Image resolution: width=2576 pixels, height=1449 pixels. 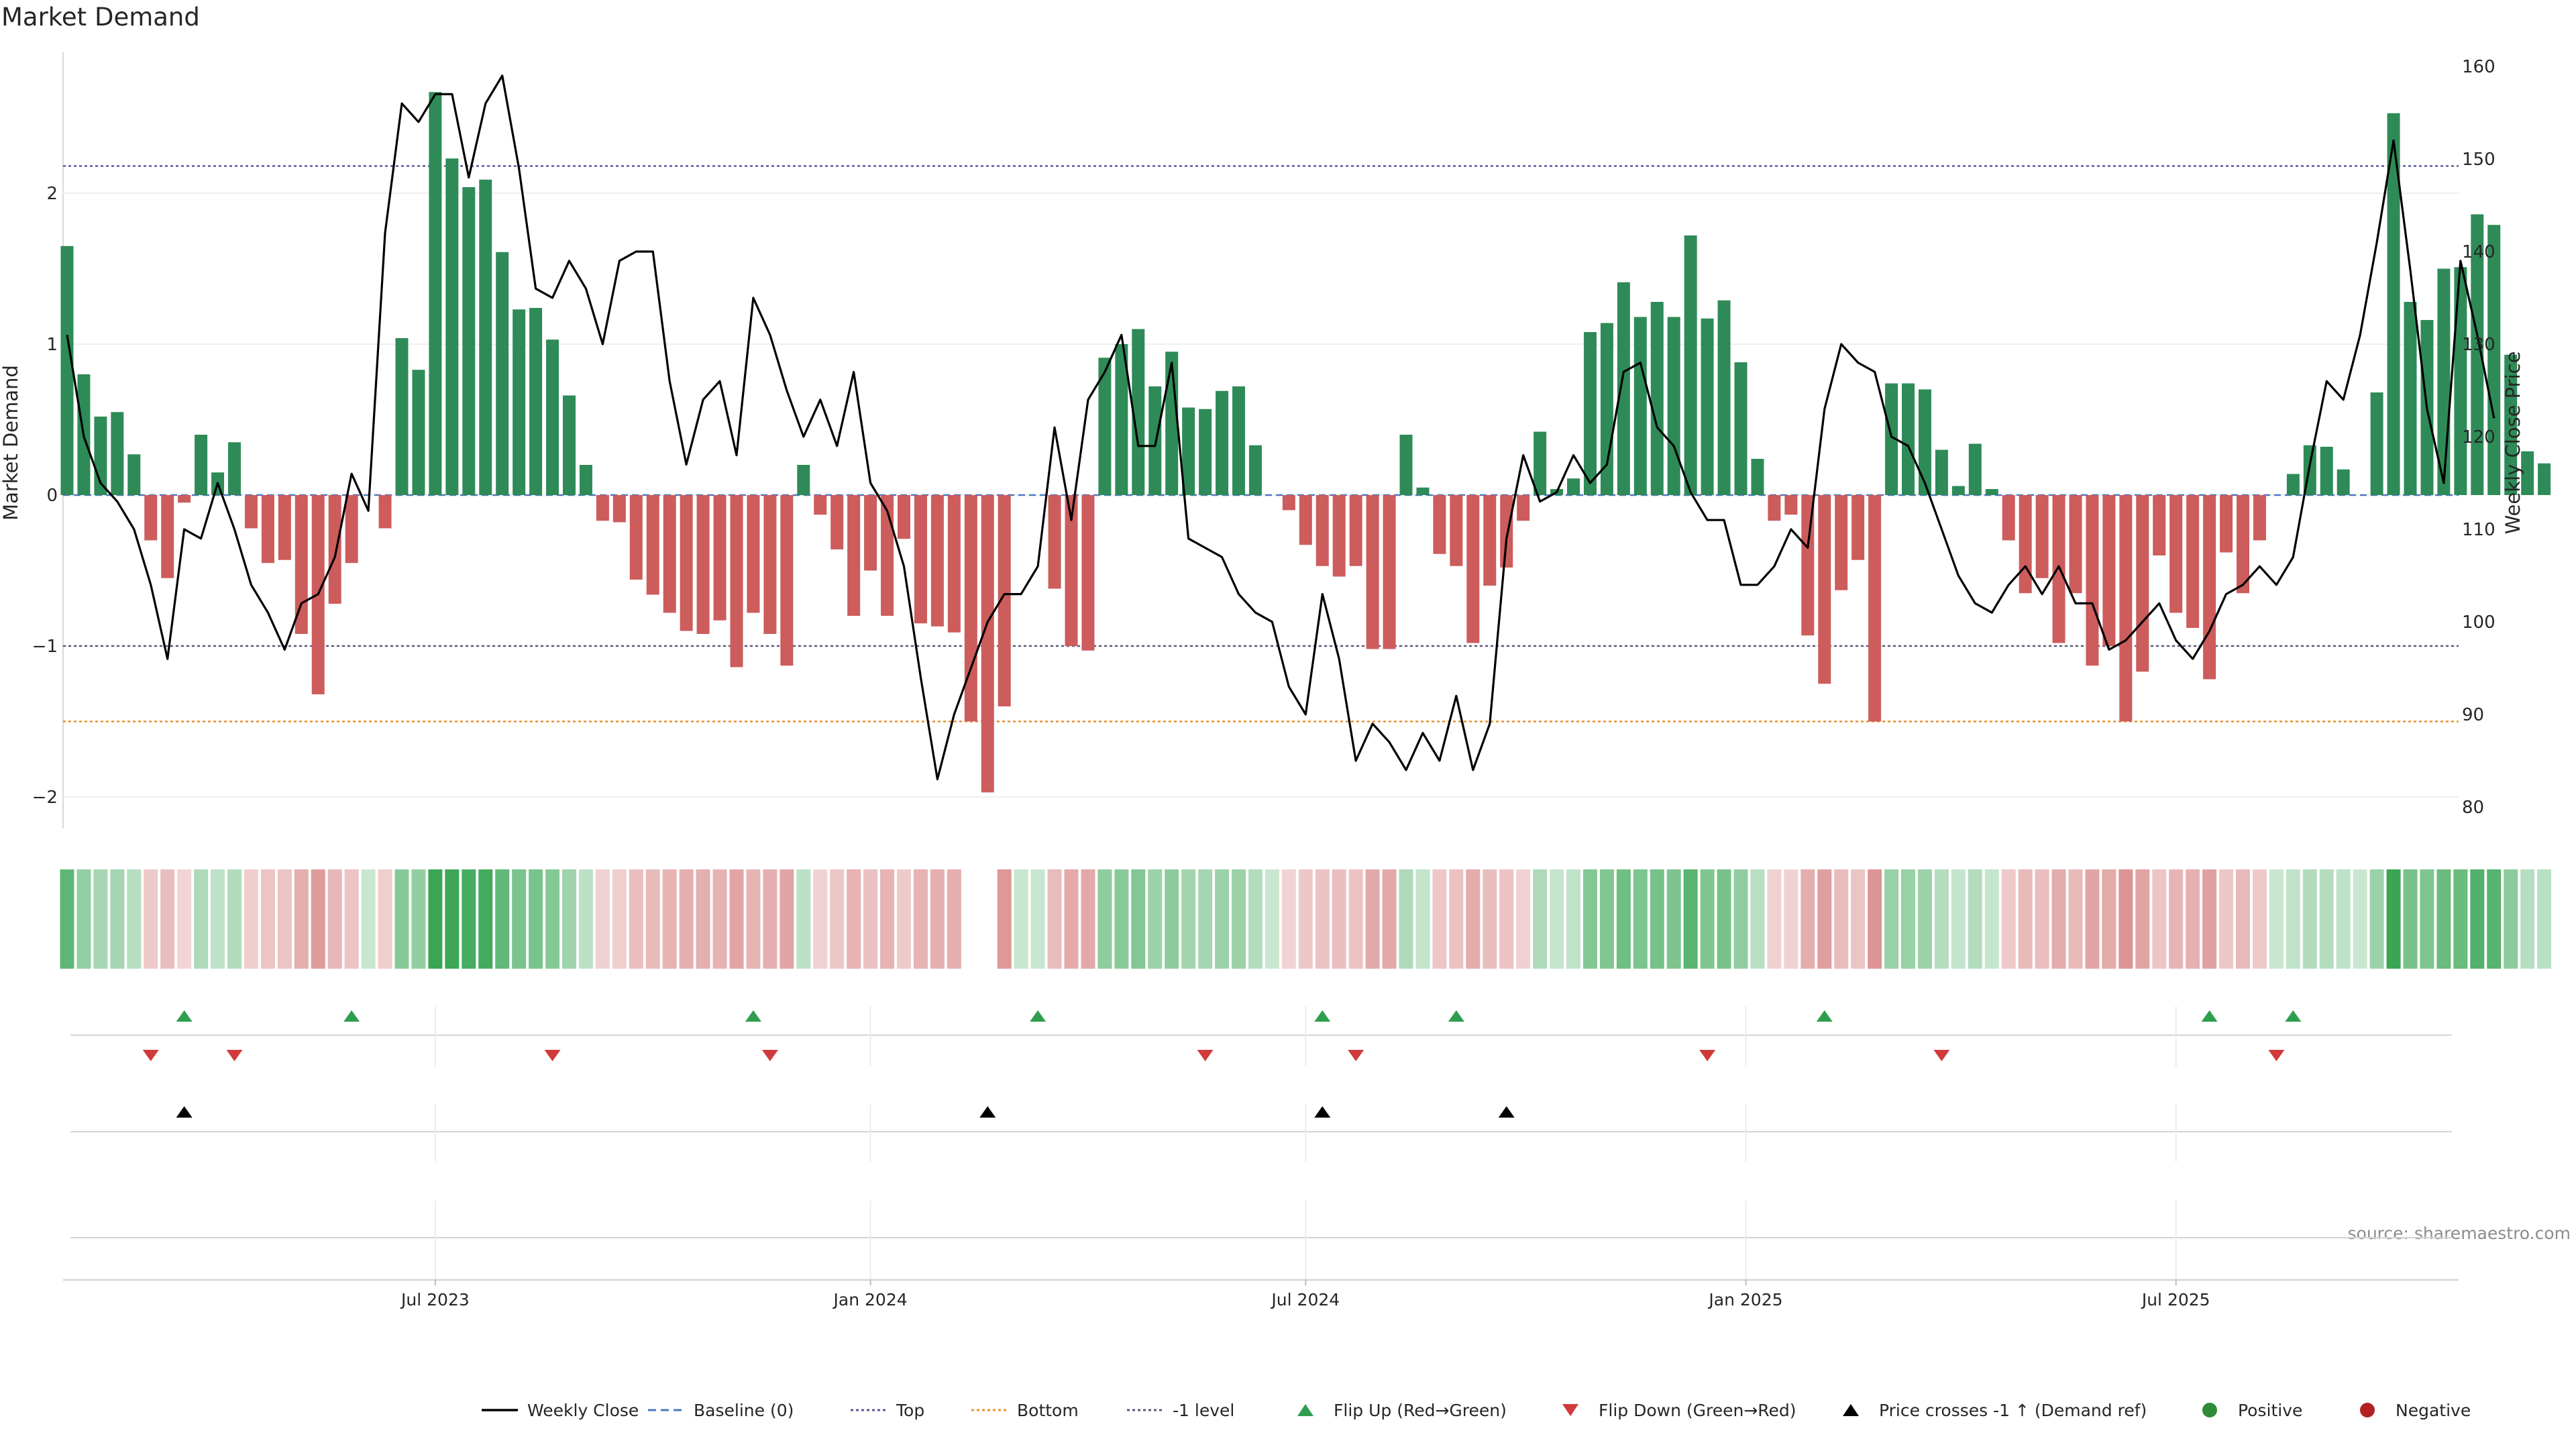 I want to click on y2-axis-label: Weekly Close Price, so click(x=2513, y=443).